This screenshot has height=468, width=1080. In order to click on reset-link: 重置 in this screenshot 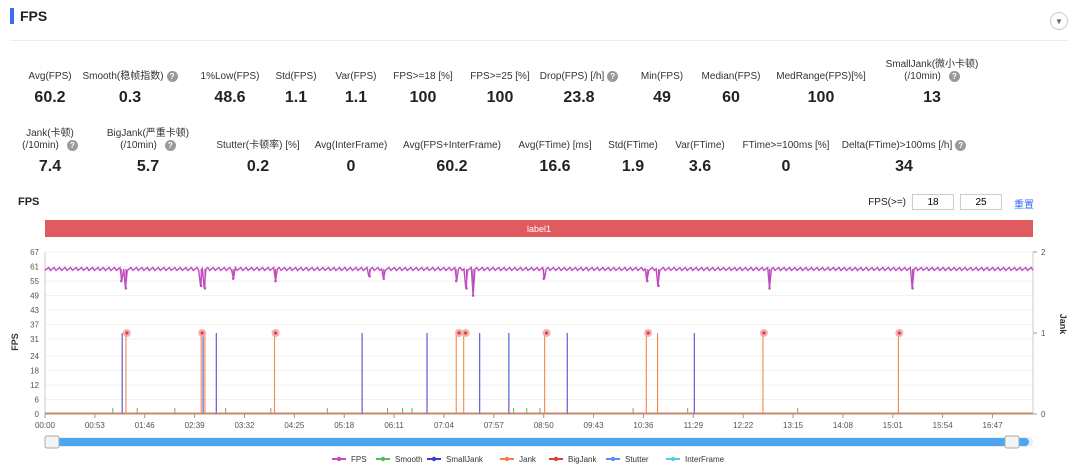, I will do `click(1024, 205)`.